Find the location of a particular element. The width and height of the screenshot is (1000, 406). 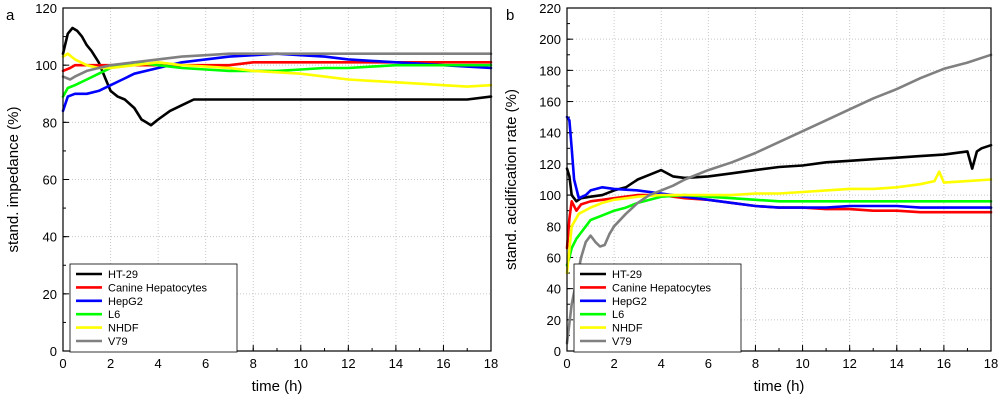

panel-label: a is located at coordinates (10, 15).